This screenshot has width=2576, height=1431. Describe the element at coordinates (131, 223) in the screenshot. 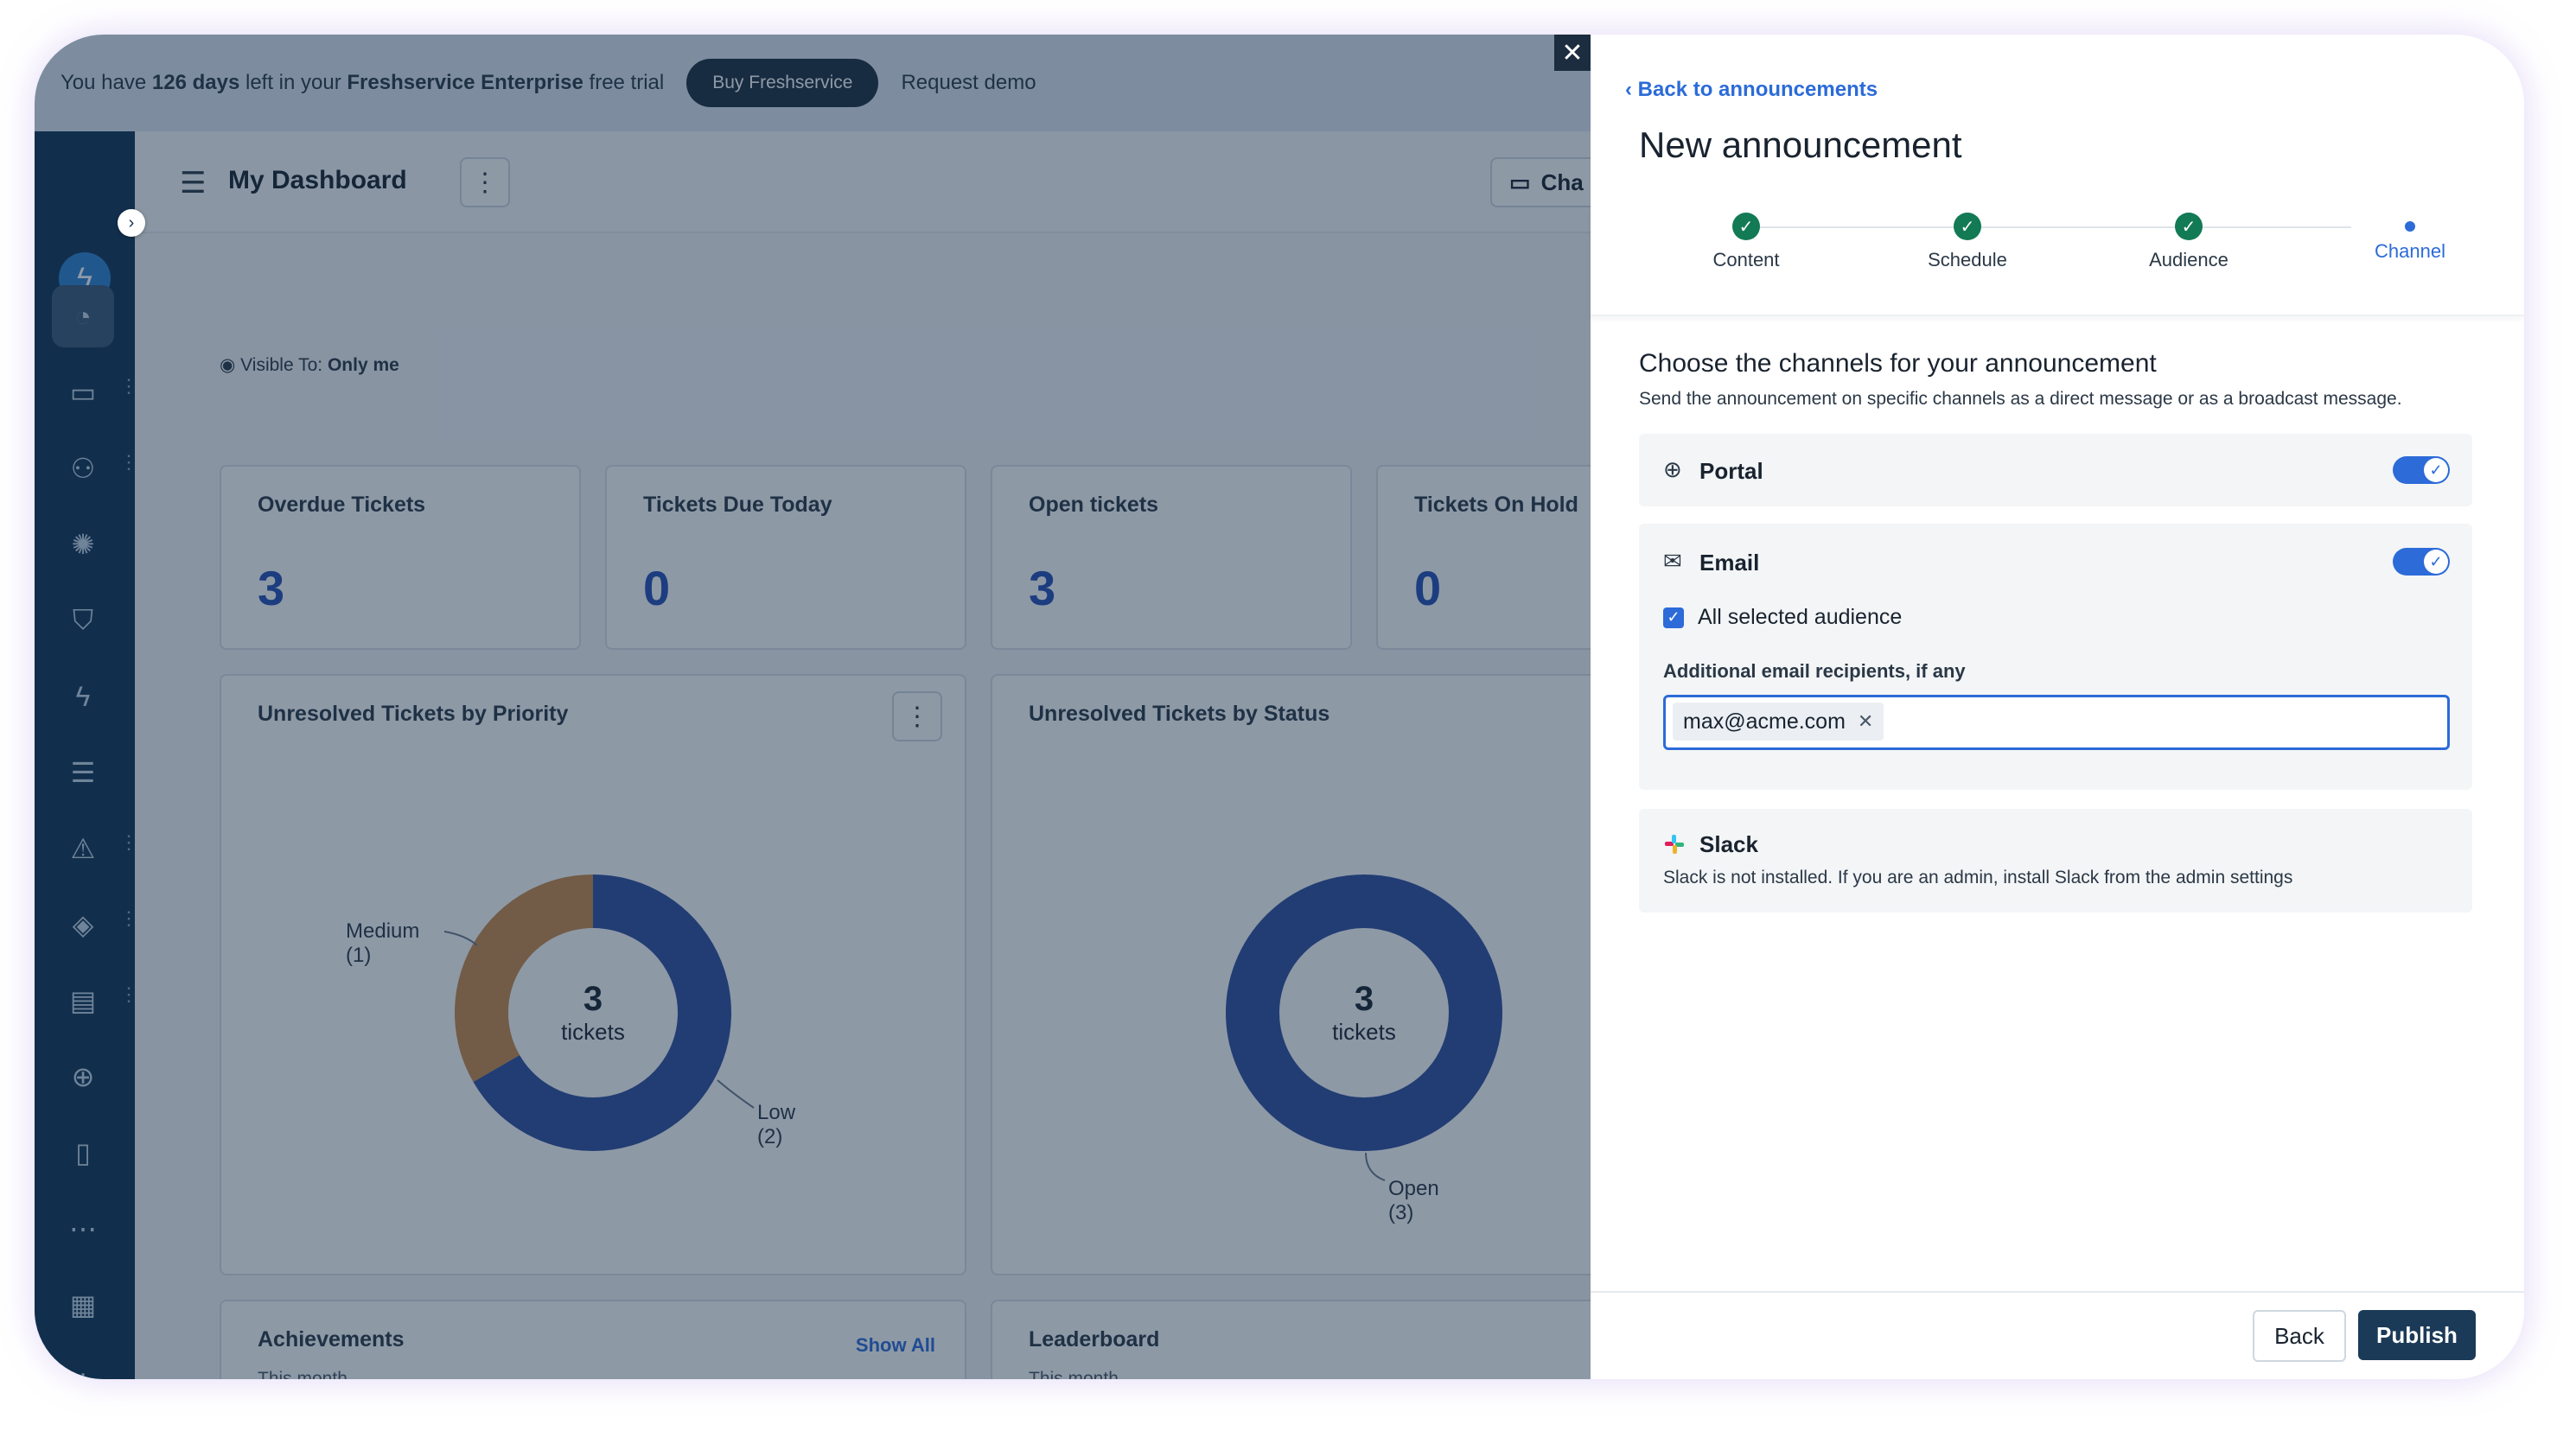

I see `sidebar-expand-icon: ›` at that location.